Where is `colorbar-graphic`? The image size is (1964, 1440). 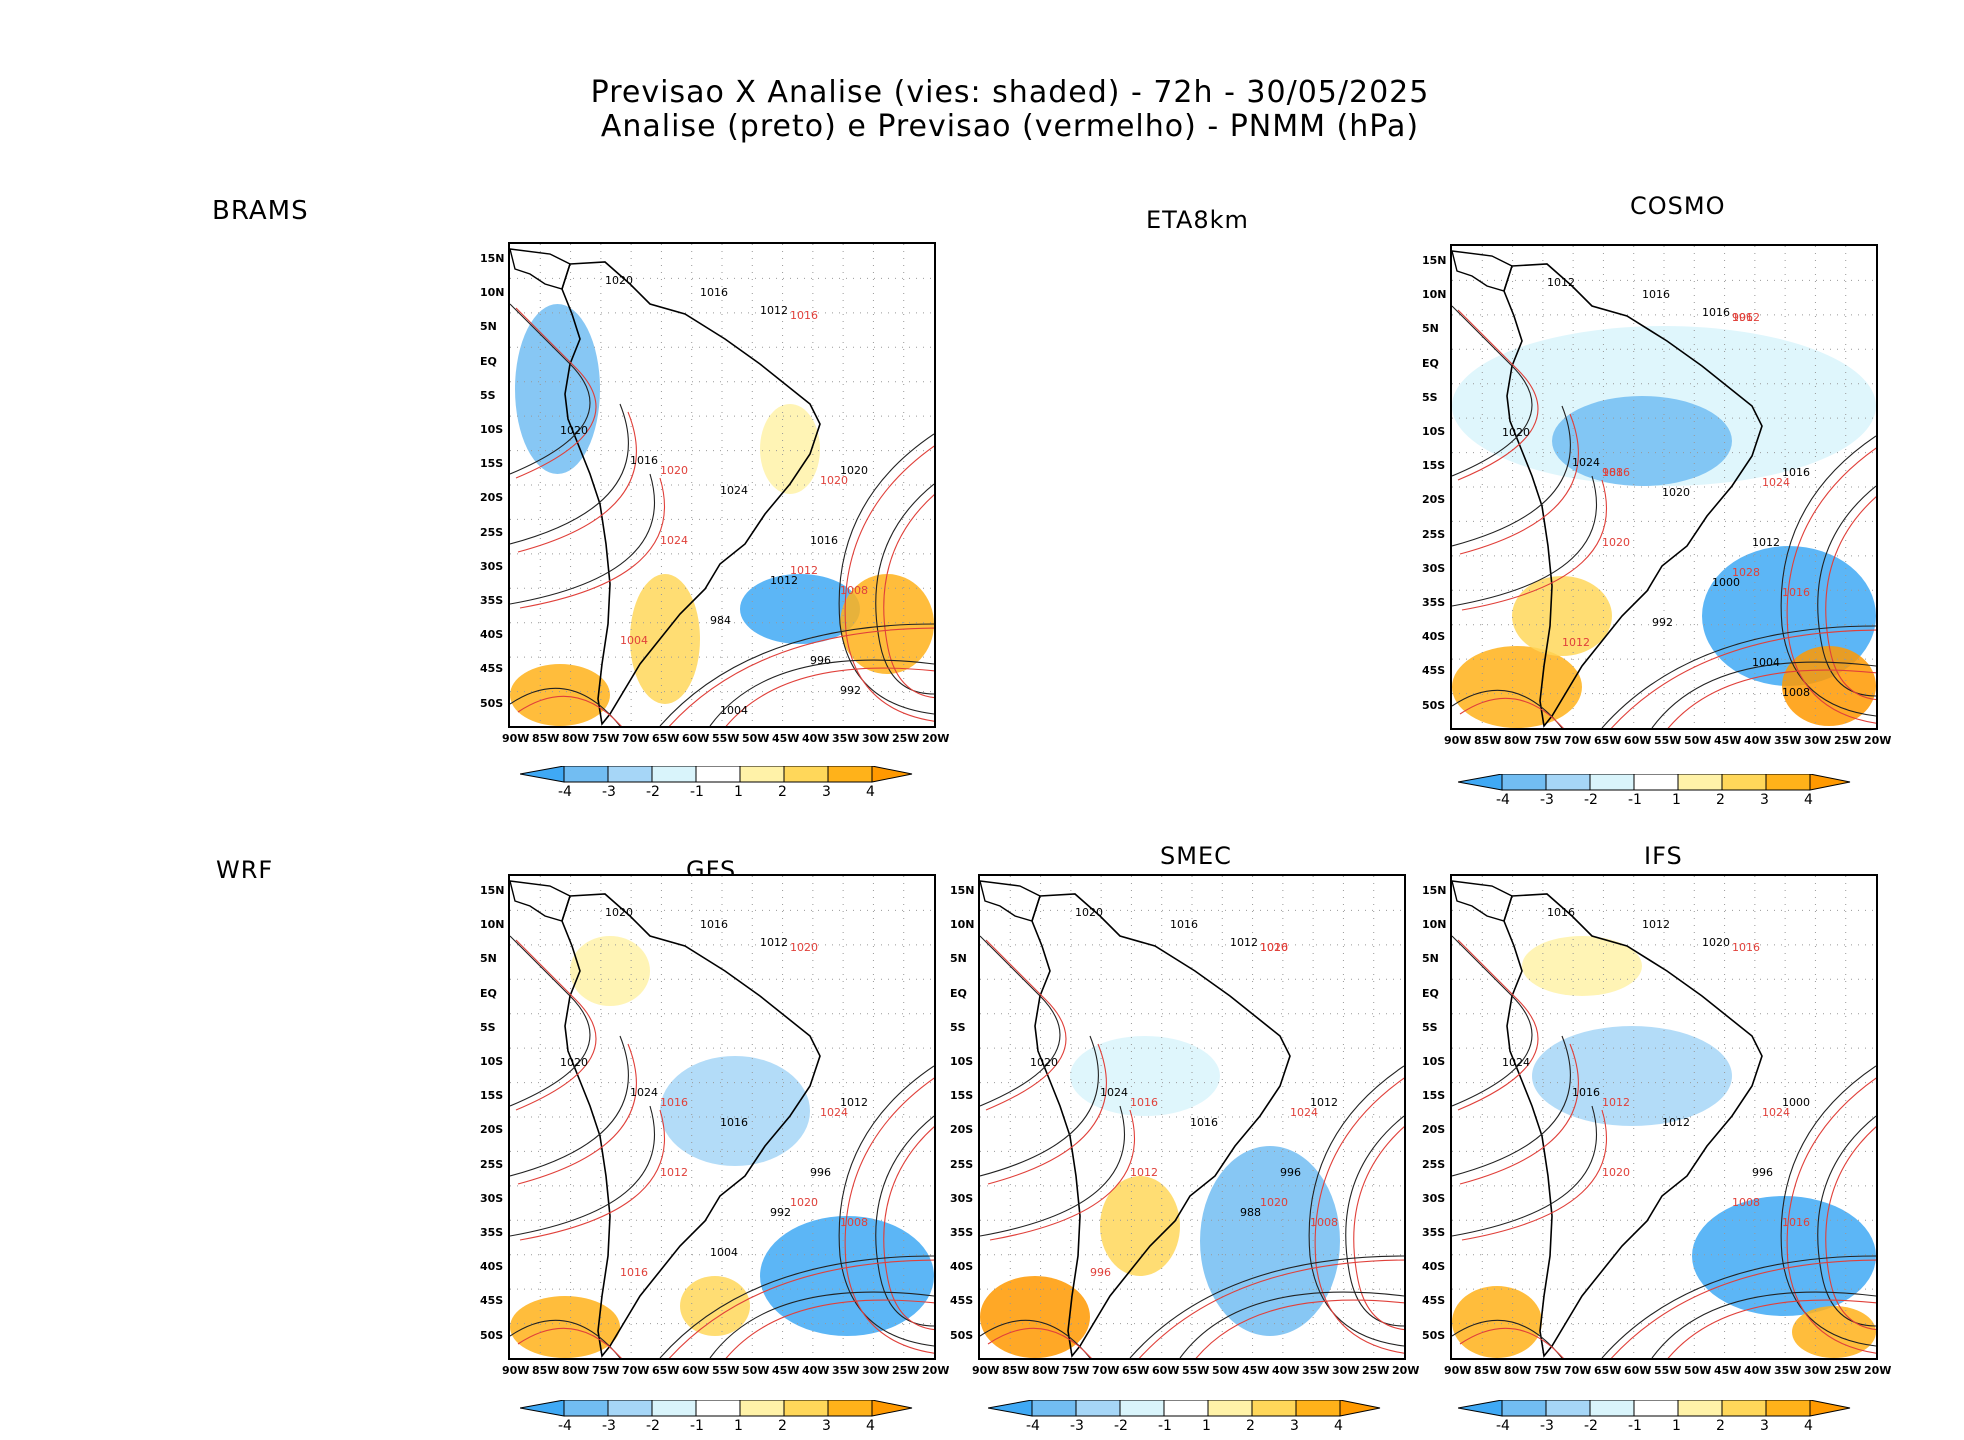 colorbar-graphic is located at coordinates (716, 1408).